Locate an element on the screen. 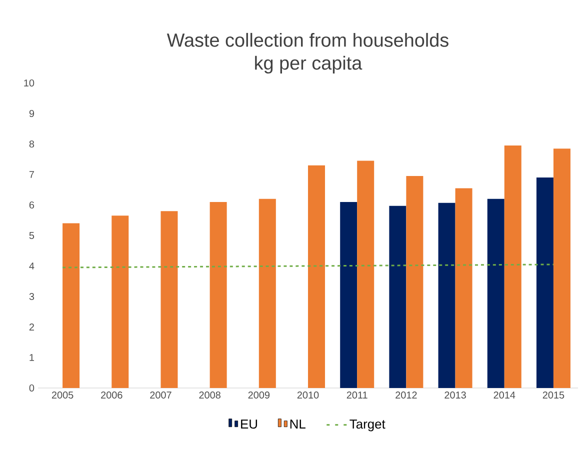  y-tick-label: 2 is located at coordinates (31, 327).